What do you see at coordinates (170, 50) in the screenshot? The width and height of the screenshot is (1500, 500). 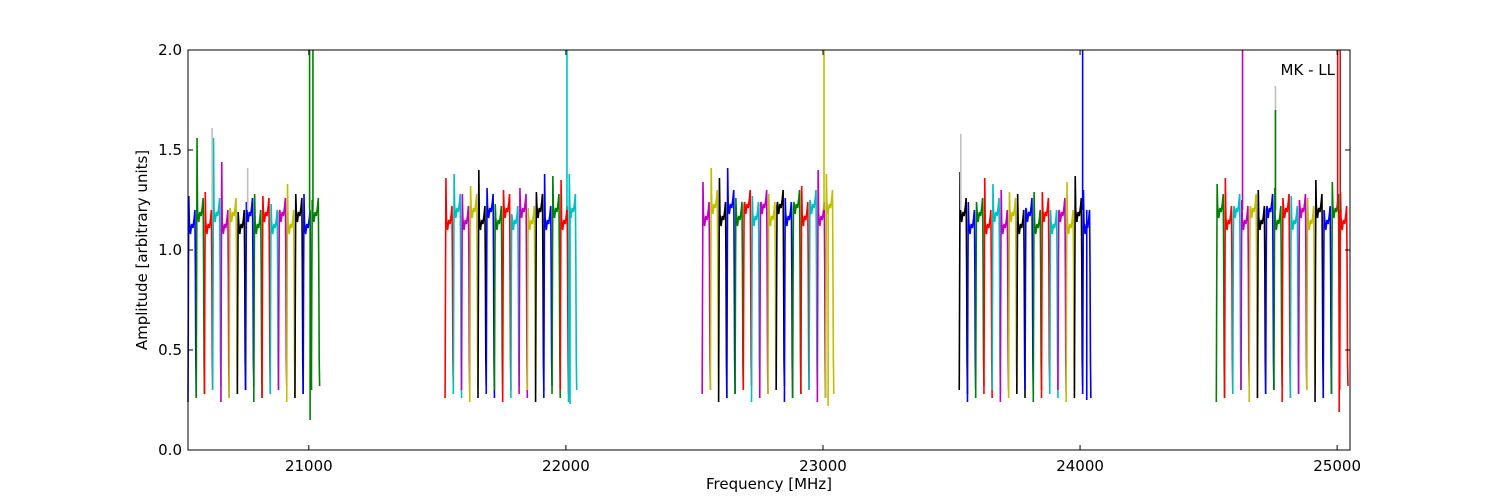 I see `y-tick-label: 2.0` at bounding box center [170, 50].